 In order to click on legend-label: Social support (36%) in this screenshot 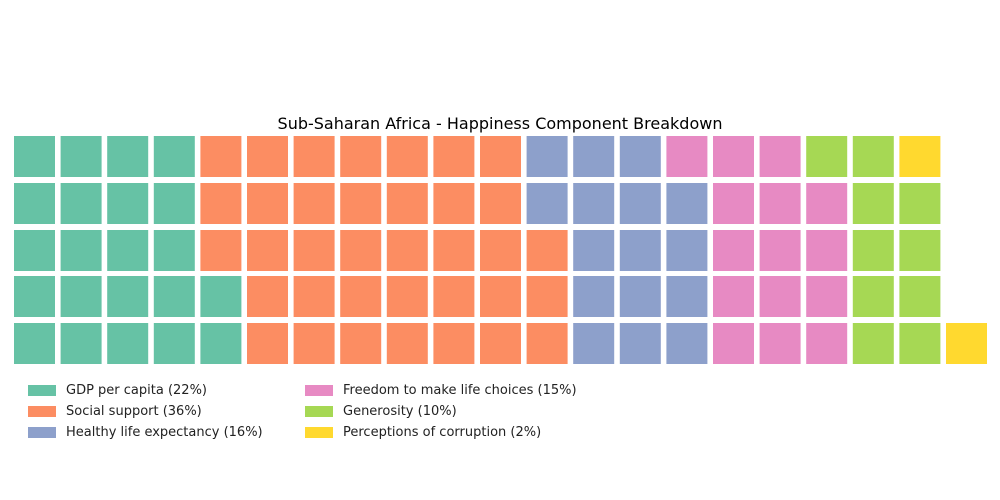, I will do `click(134, 411)`.